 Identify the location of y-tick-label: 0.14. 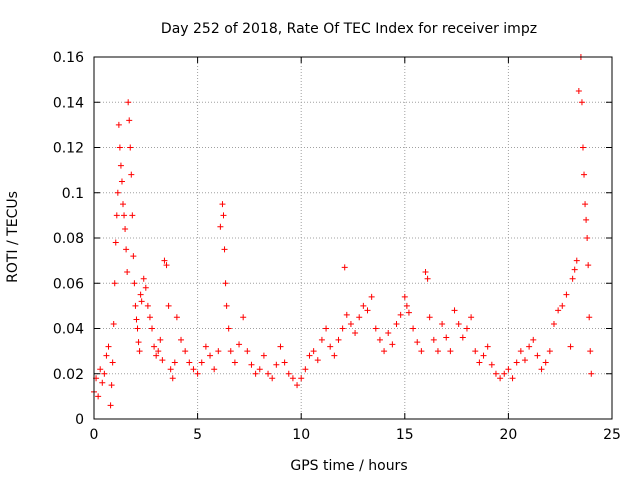
(68, 103).